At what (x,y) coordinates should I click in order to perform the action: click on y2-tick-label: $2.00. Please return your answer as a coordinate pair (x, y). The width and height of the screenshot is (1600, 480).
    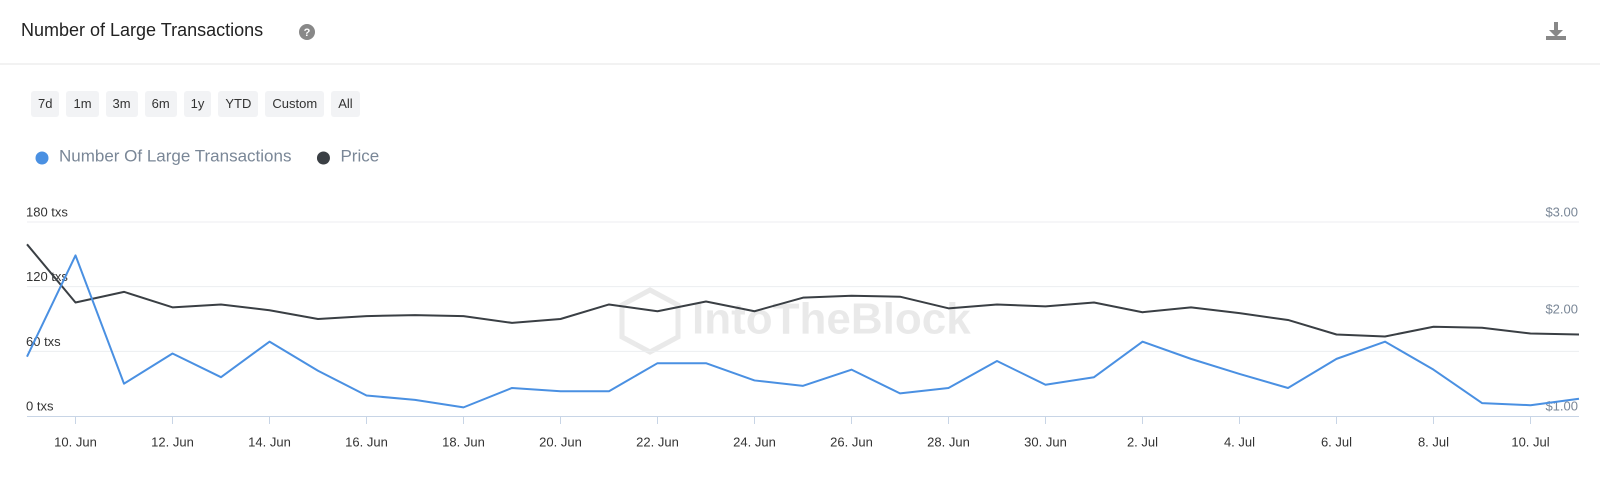
    Looking at the image, I should click on (1561, 308).